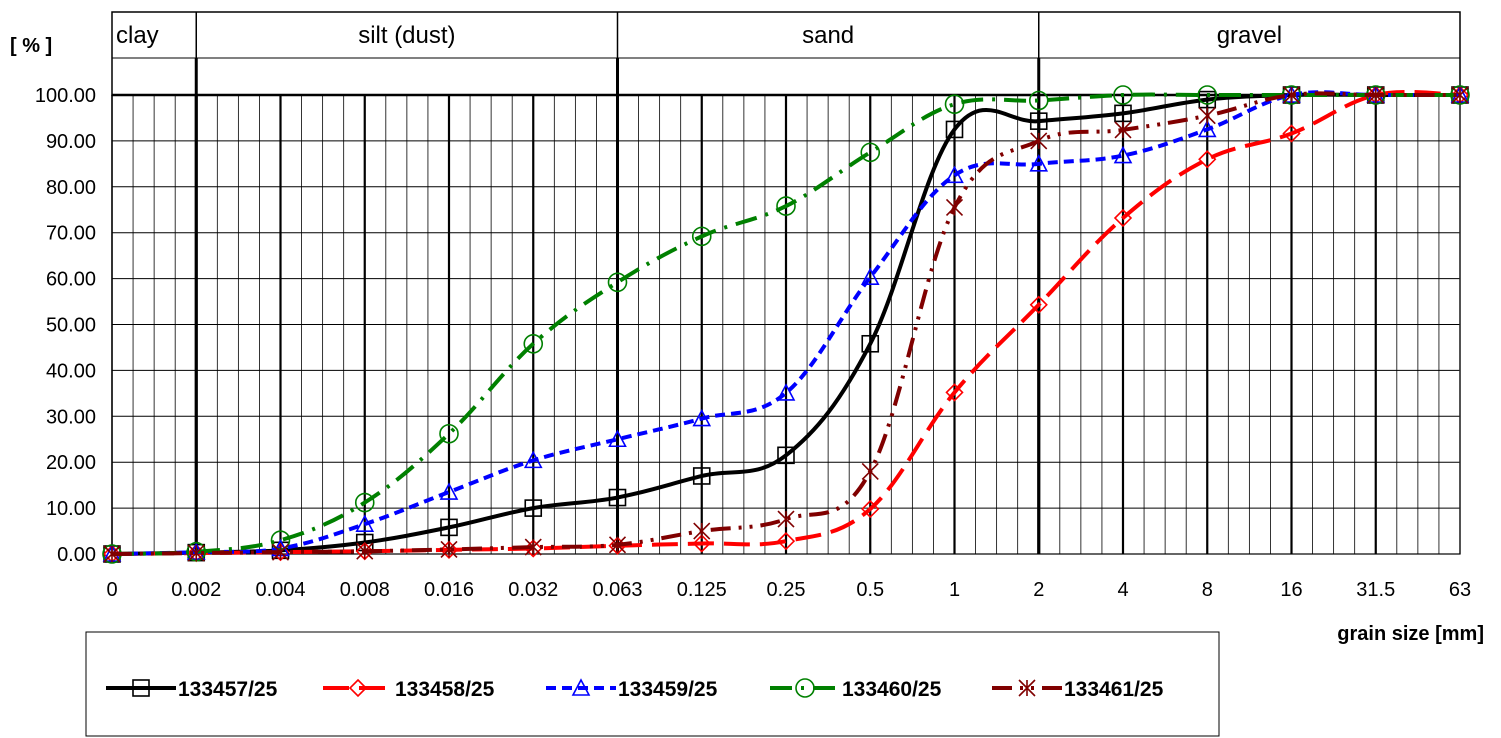 The width and height of the screenshot is (1501, 738). What do you see at coordinates (1375, 590) in the screenshot?
I see `x-tick-label: 31.5` at bounding box center [1375, 590].